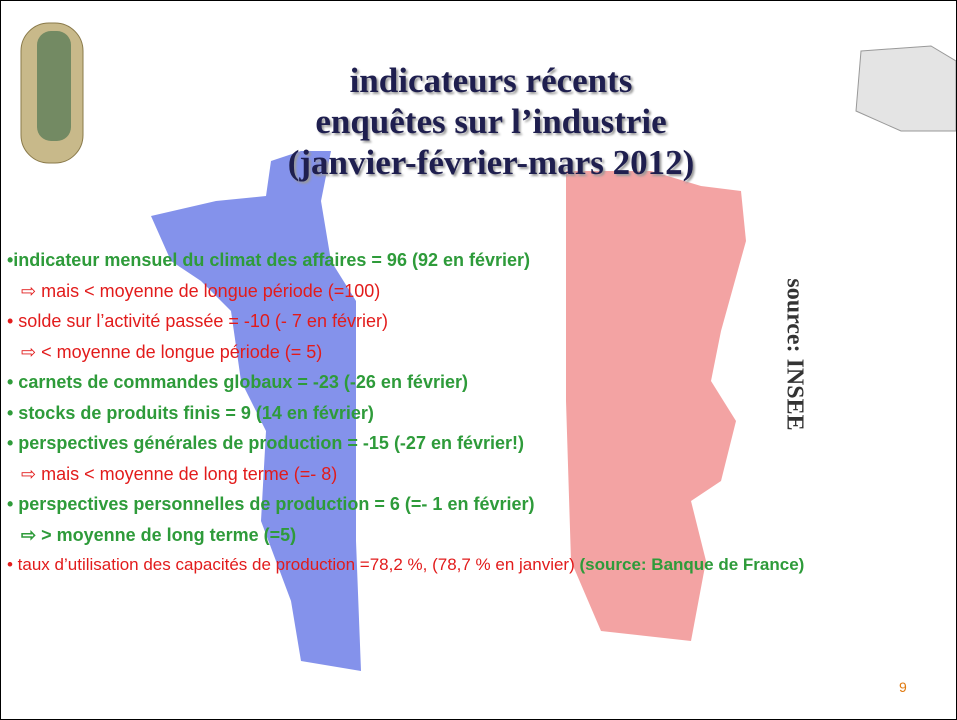 This screenshot has width=957, height=720. I want to click on title-line: (janvier-février-mars 2012), so click(491, 162).